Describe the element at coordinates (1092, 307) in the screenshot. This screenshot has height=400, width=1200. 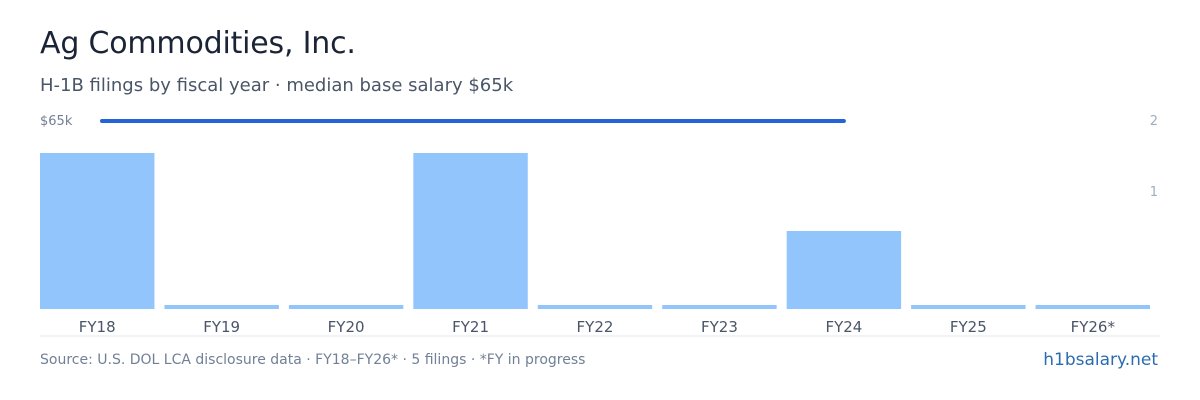
I see `bar-fy26` at that location.